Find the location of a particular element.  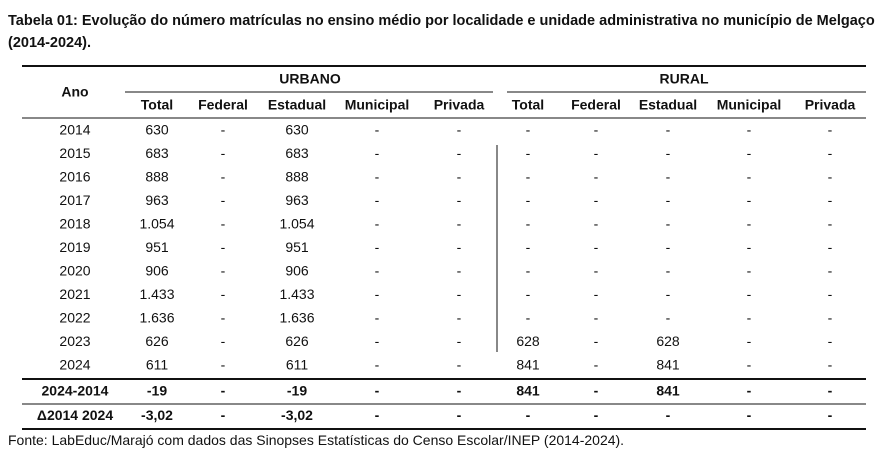

row-year: 2023 is located at coordinates (74, 341).